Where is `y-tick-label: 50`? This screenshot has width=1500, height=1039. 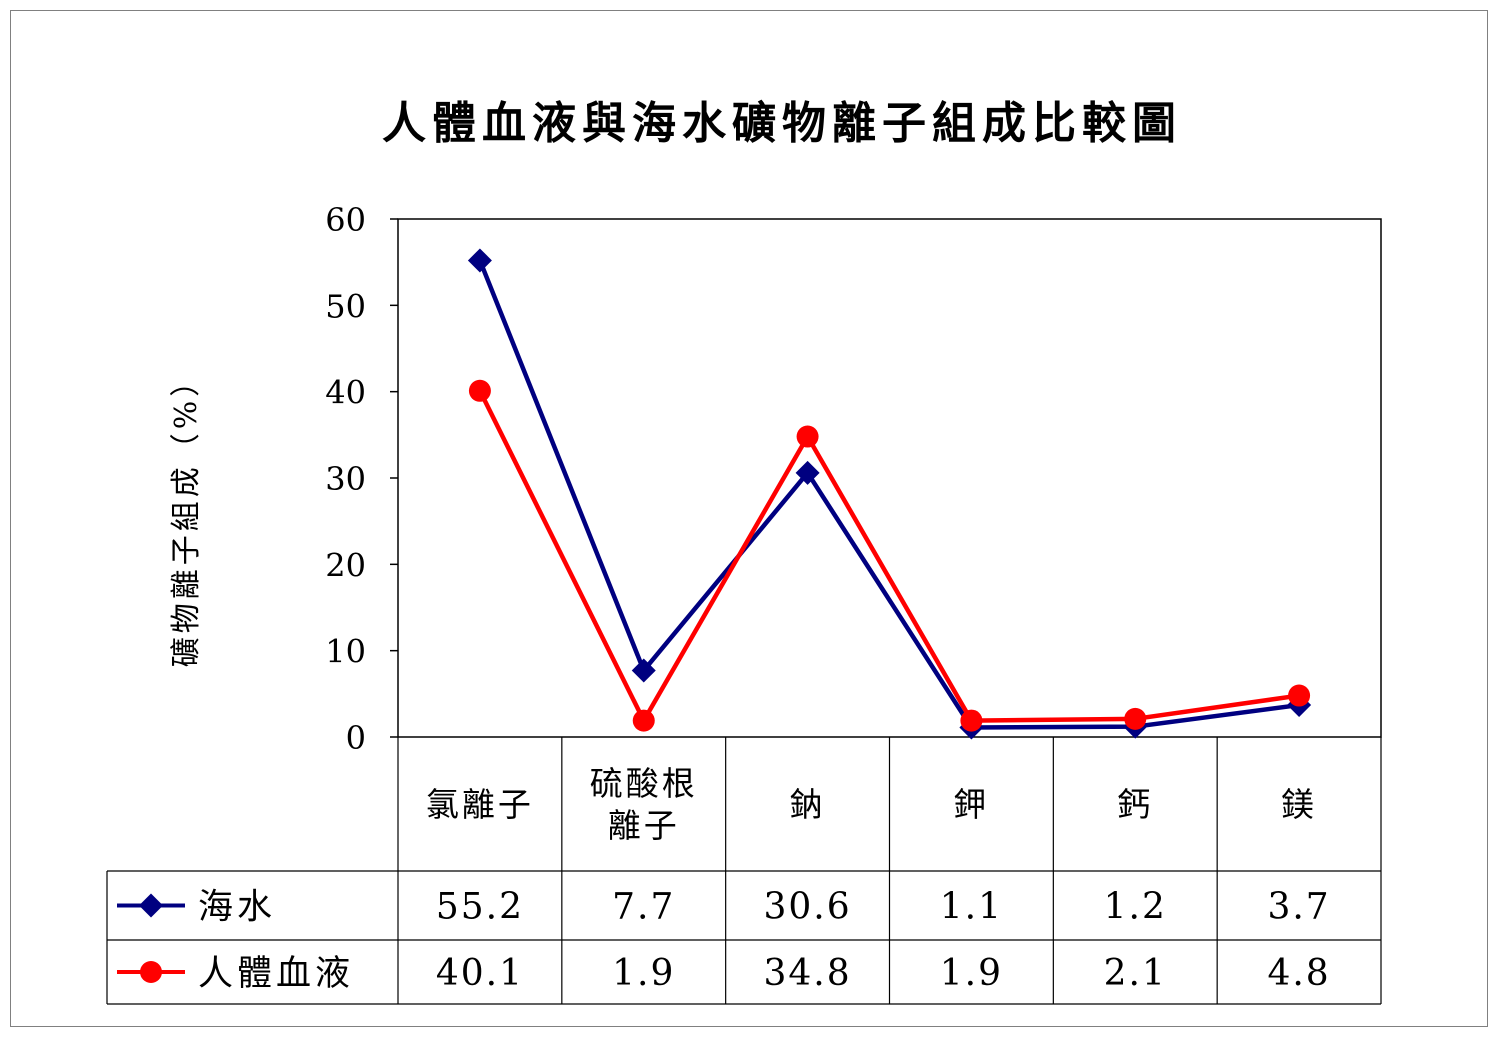
y-tick-label: 50 is located at coordinates (345, 306).